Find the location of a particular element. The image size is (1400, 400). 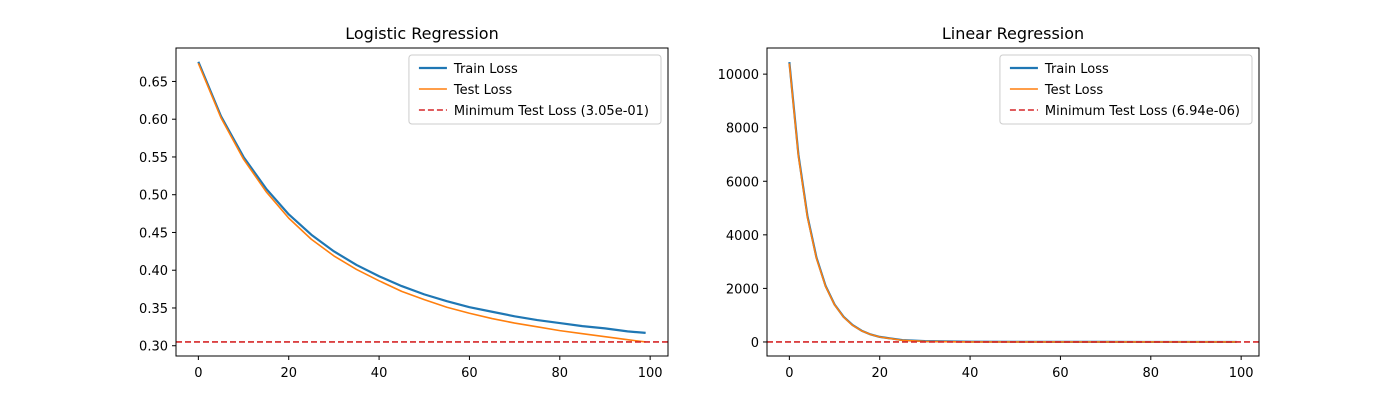

y-tick-label: 2000 is located at coordinates (742, 289).